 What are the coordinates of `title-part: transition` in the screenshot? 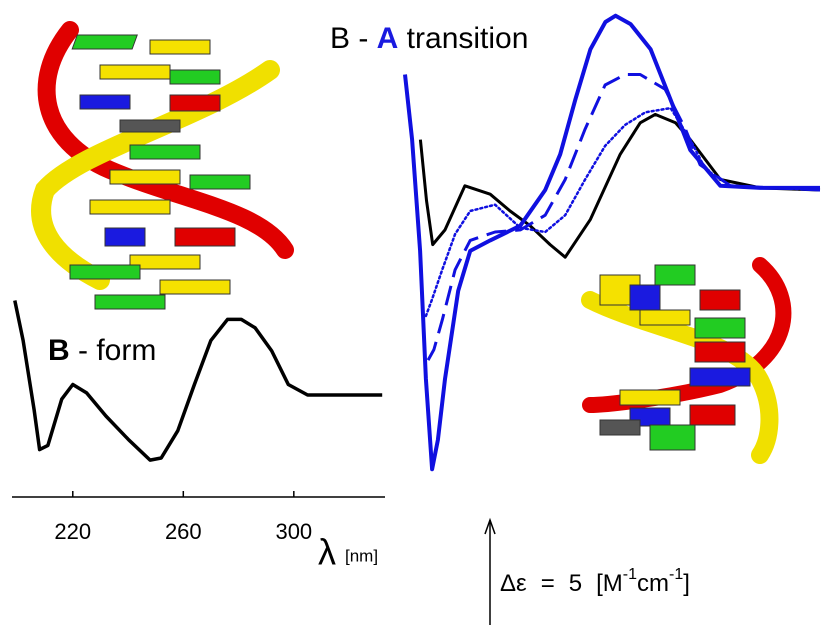 It's located at (463, 38).